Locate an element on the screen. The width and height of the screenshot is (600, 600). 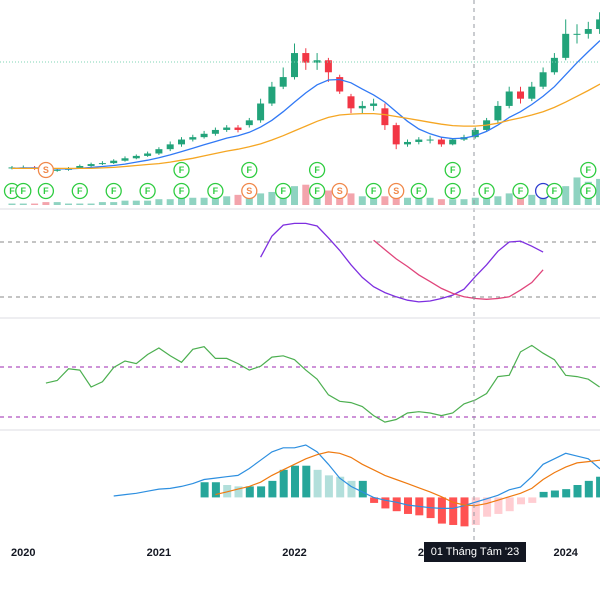
stochastic-panel is located at coordinates (300, 262).